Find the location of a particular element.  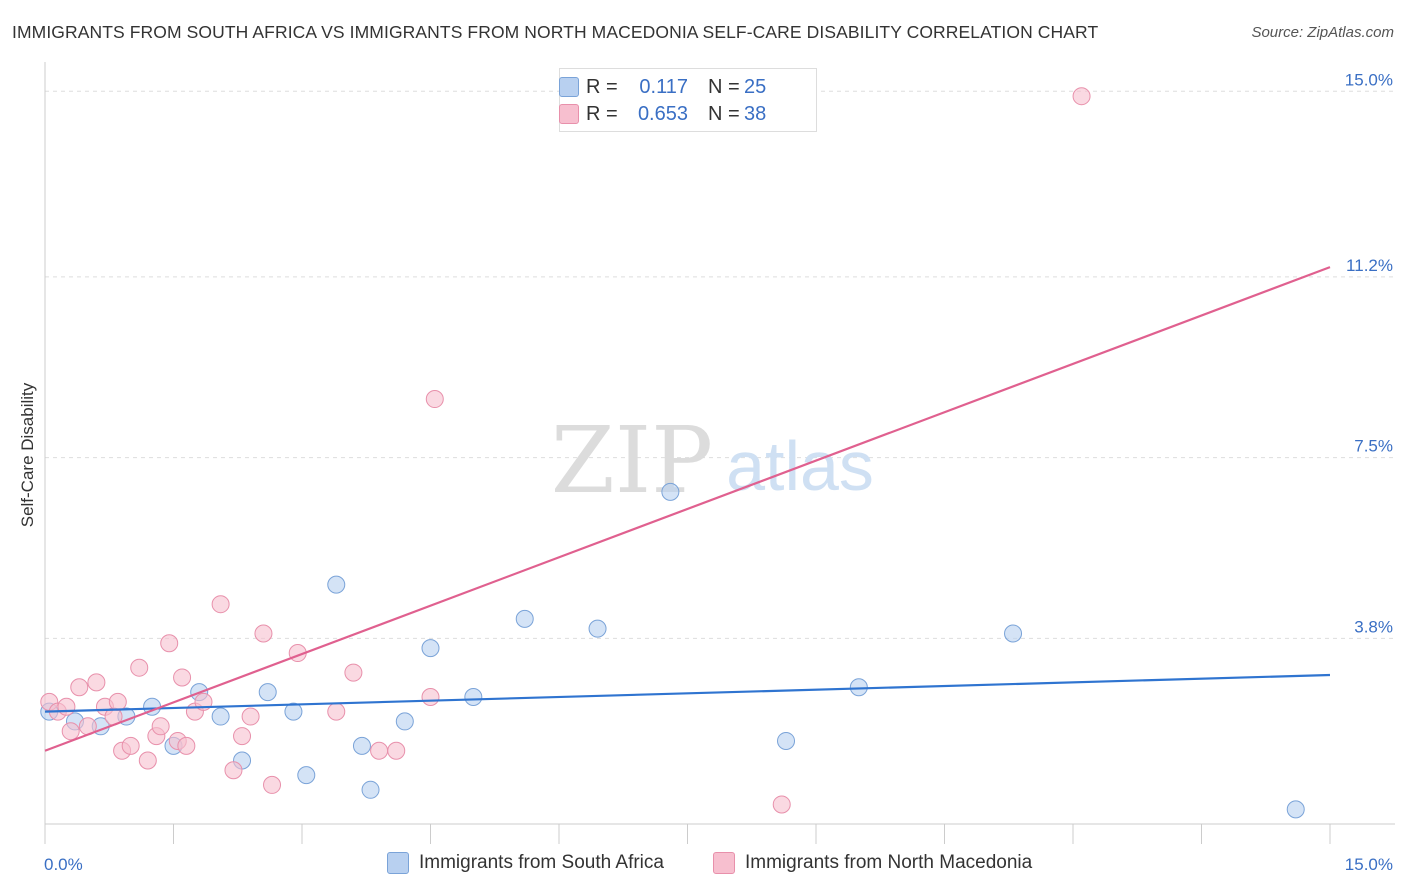

source-label: Source: ZipAtlas.com is located at coordinates (1322, 32).